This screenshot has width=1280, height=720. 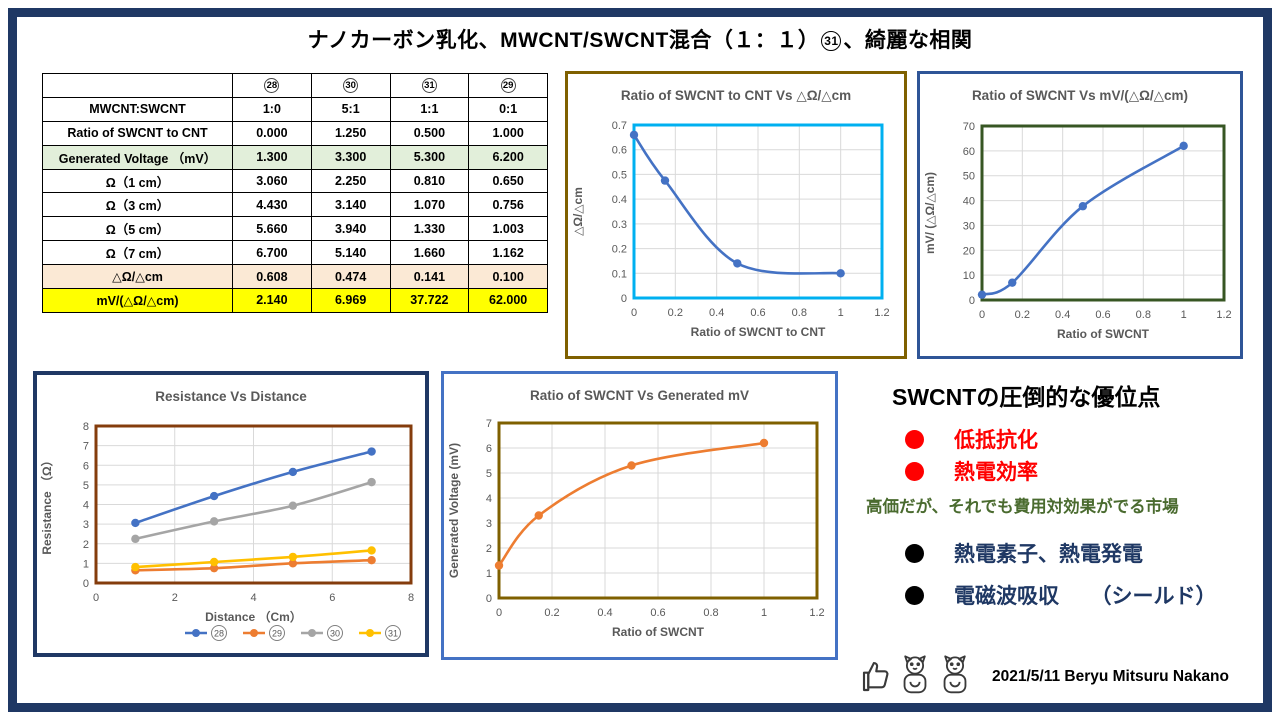 What do you see at coordinates (969, 127) in the screenshot?
I see `svg-text: 70` at bounding box center [969, 127].